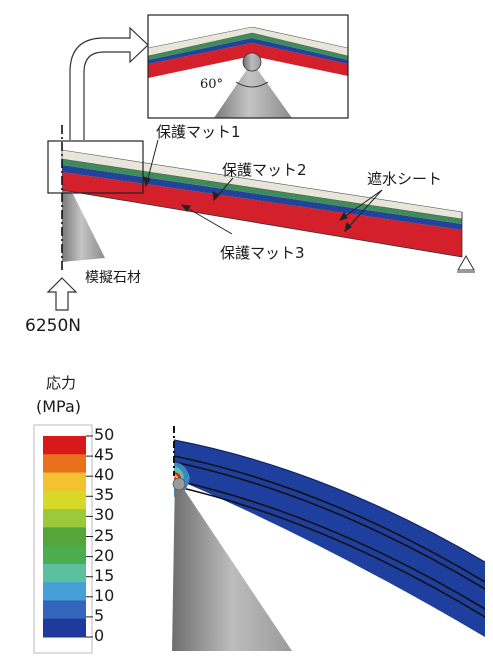 The image size is (493, 663). Describe the element at coordinates (466, 263) in the screenshot. I see `roller-support` at that location.